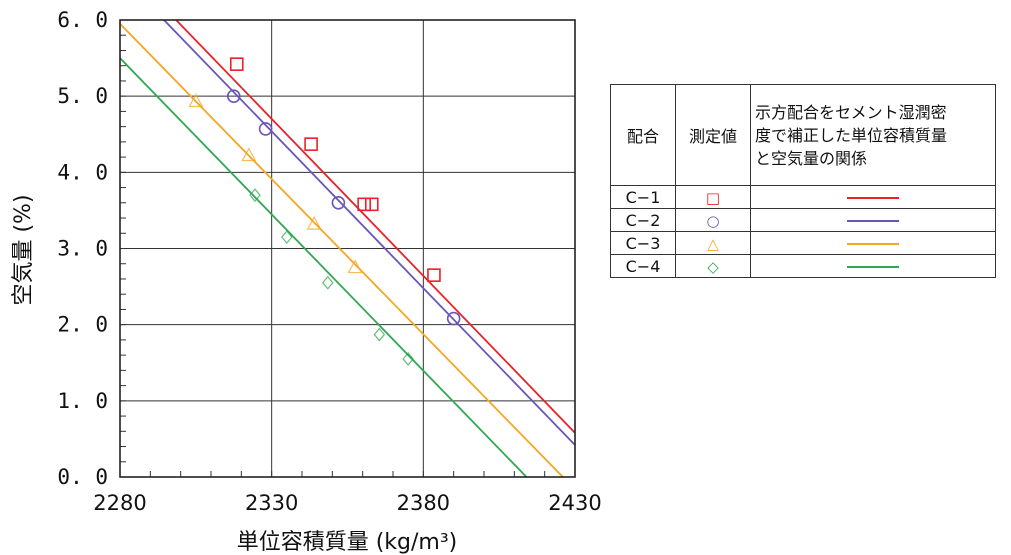  What do you see at coordinates (82, 172) in the screenshot?
I see `y-tick-label: 4. 0` at bounding box center [82, 172].